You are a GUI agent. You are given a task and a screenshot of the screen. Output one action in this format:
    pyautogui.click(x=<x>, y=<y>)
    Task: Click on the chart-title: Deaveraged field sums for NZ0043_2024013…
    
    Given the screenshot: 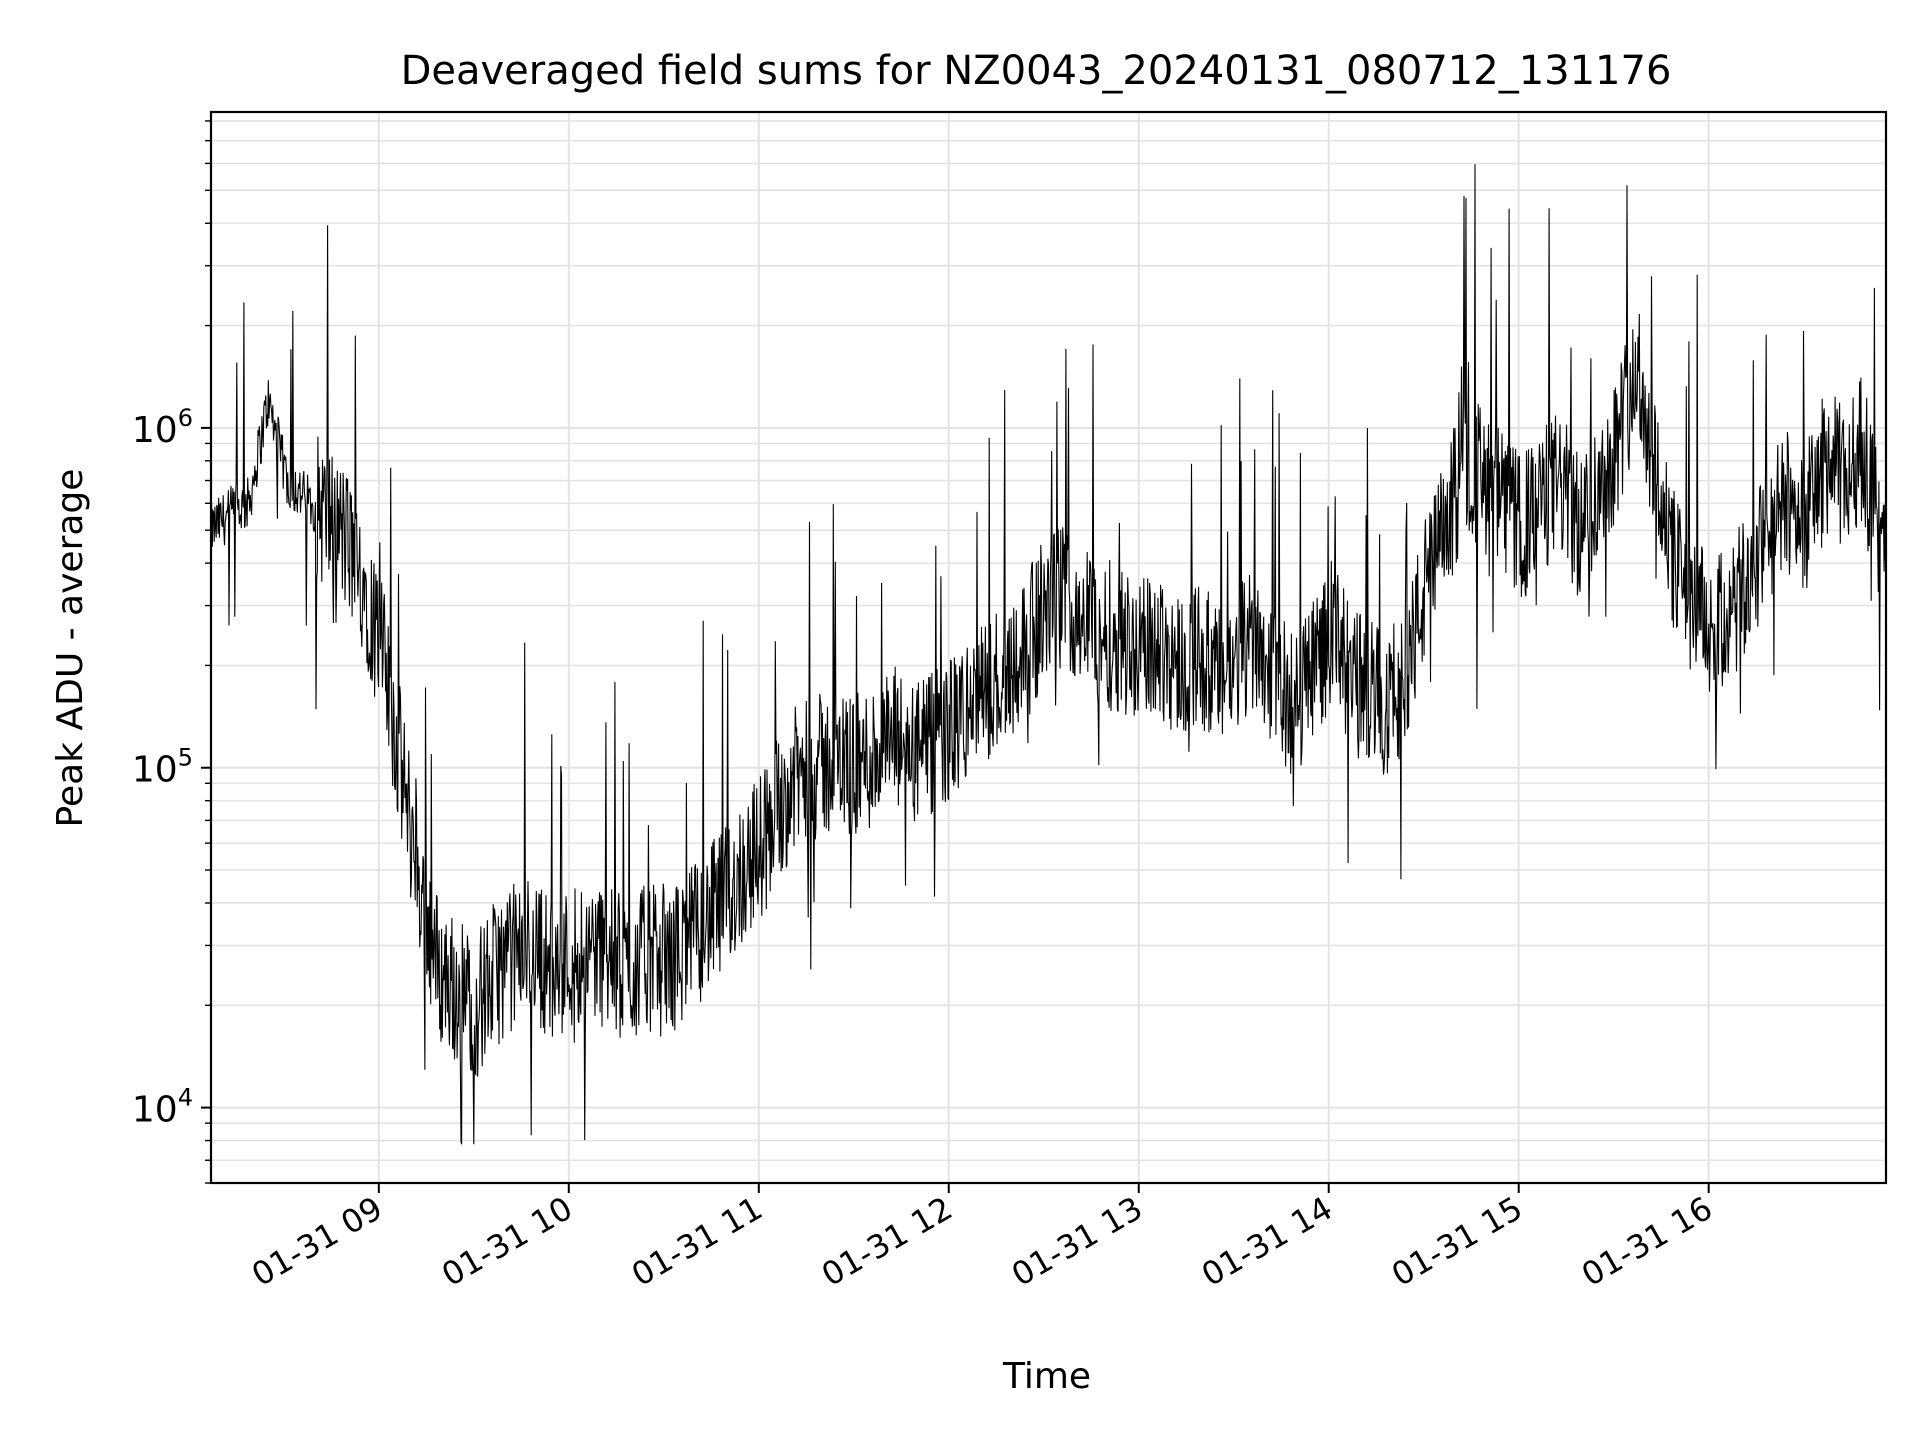 What is the action you would take?
    pyautogui.click(x=1036, y=71)
    